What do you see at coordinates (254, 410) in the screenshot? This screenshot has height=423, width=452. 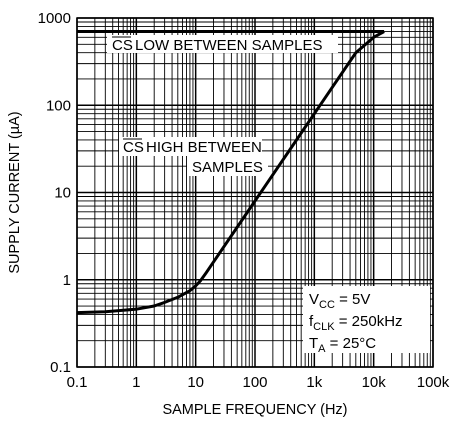 I see `x-axis-label: SAMPLE FREQUENCY (Hz)` at bounding box center [254, 410].